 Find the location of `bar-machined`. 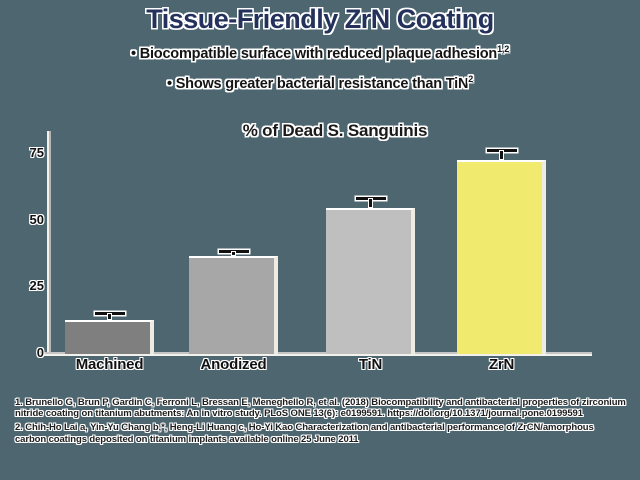

bar-machined is located at coordinates (109, 337).